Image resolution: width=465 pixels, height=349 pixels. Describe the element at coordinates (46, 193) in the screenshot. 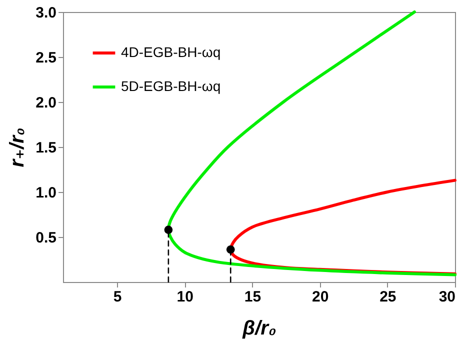

I see `y-tick-label: 1.0` at that location.